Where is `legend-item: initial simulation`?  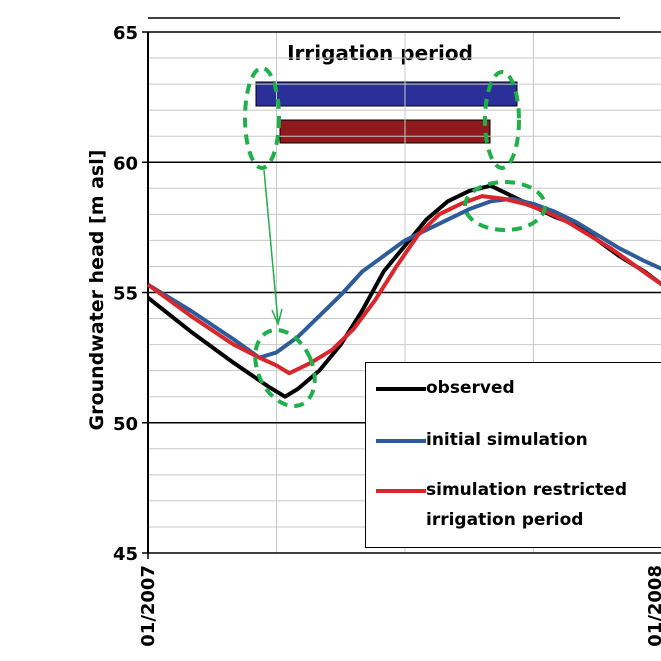
legend-item: initial simulation is located at coordinates (516, 442).